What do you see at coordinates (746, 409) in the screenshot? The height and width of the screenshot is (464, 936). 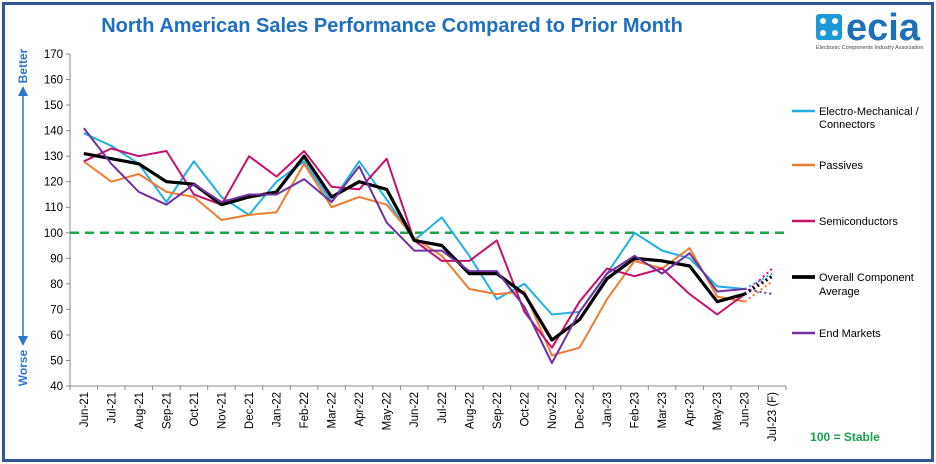 I see `x-tick-label: Jun-23` at bounding box center [746, 409].